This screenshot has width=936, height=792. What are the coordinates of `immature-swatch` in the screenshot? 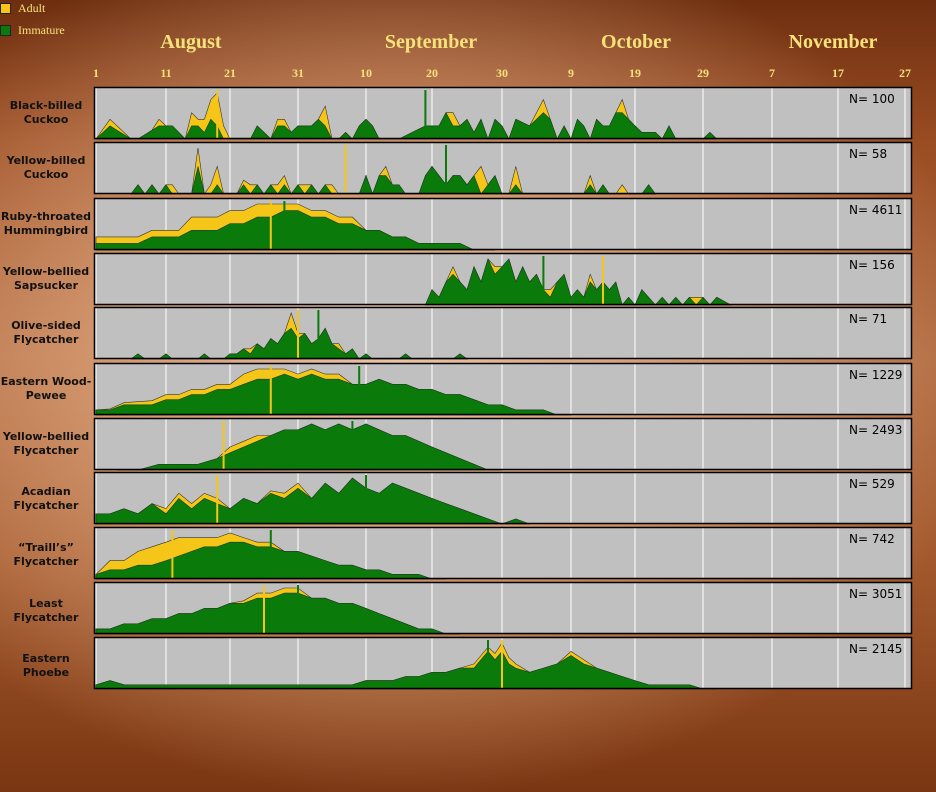 It's located at (5, 30).